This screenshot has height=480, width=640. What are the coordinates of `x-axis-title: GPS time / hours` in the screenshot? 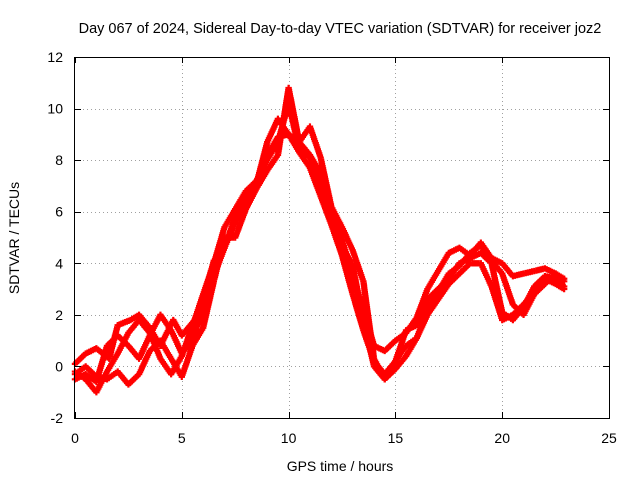 It's located at (340, 466).